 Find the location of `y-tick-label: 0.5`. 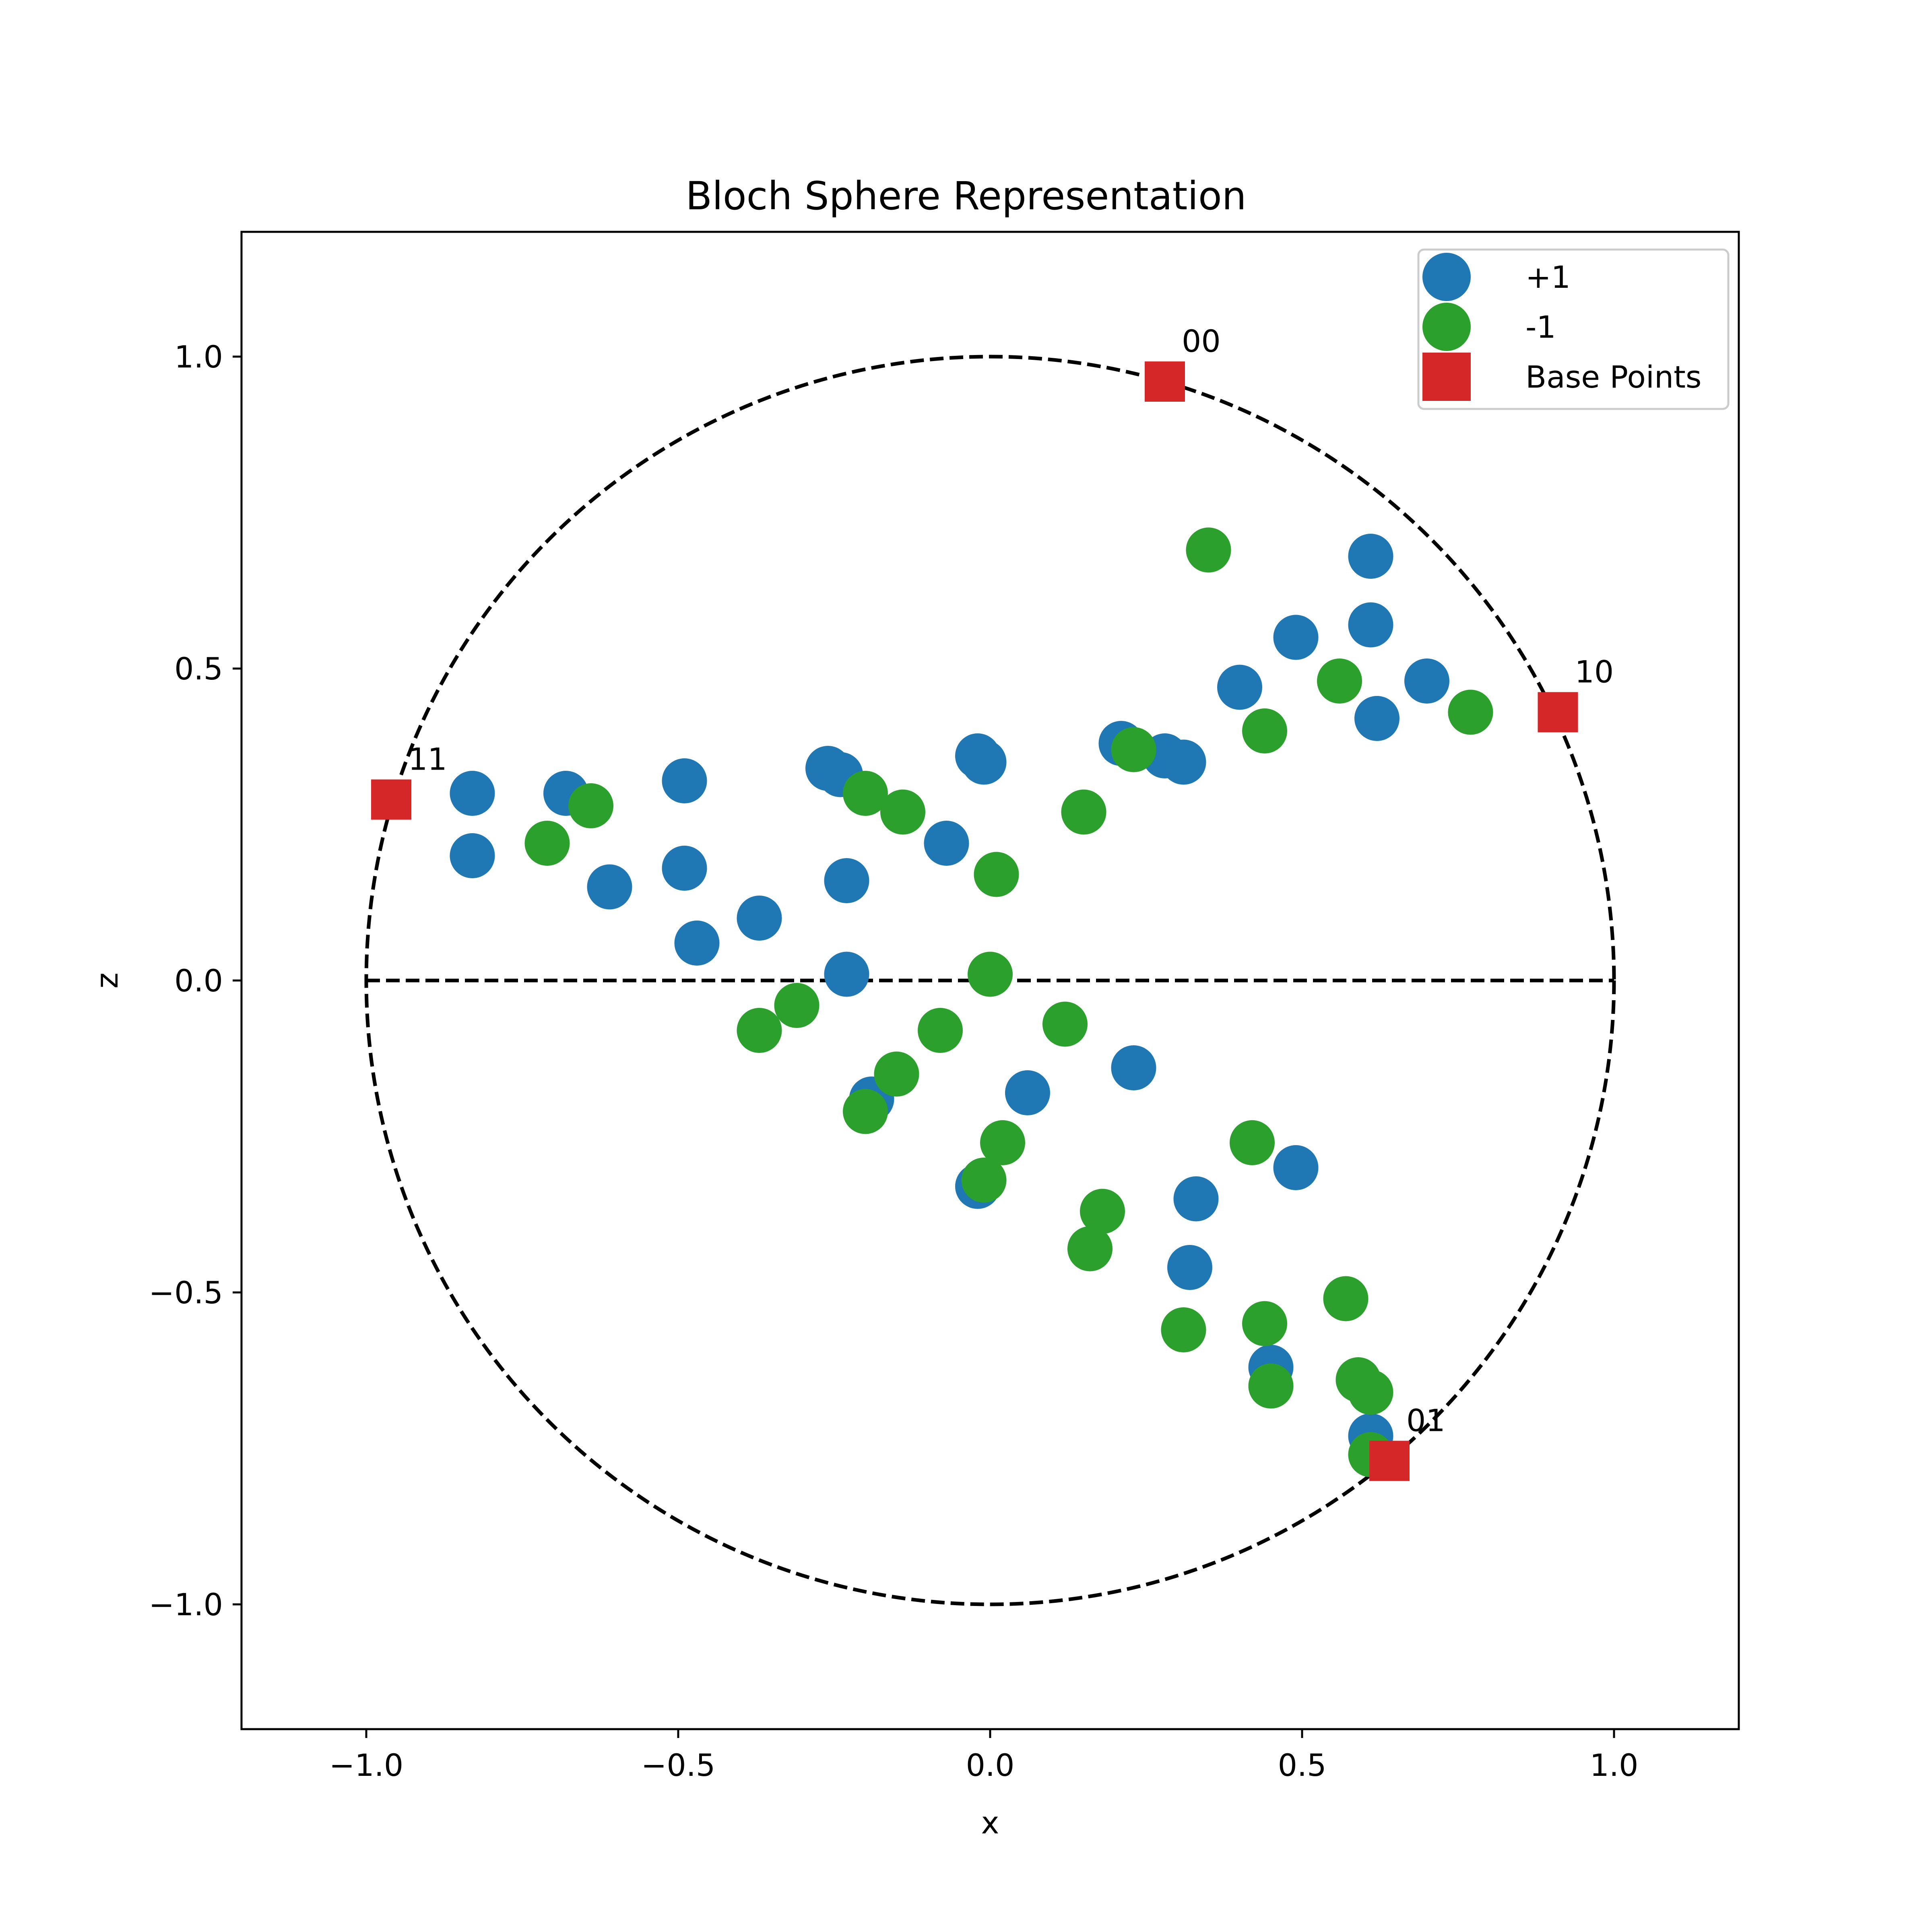

y-tick-label: 0.5 is located at coordinates (198, 669).